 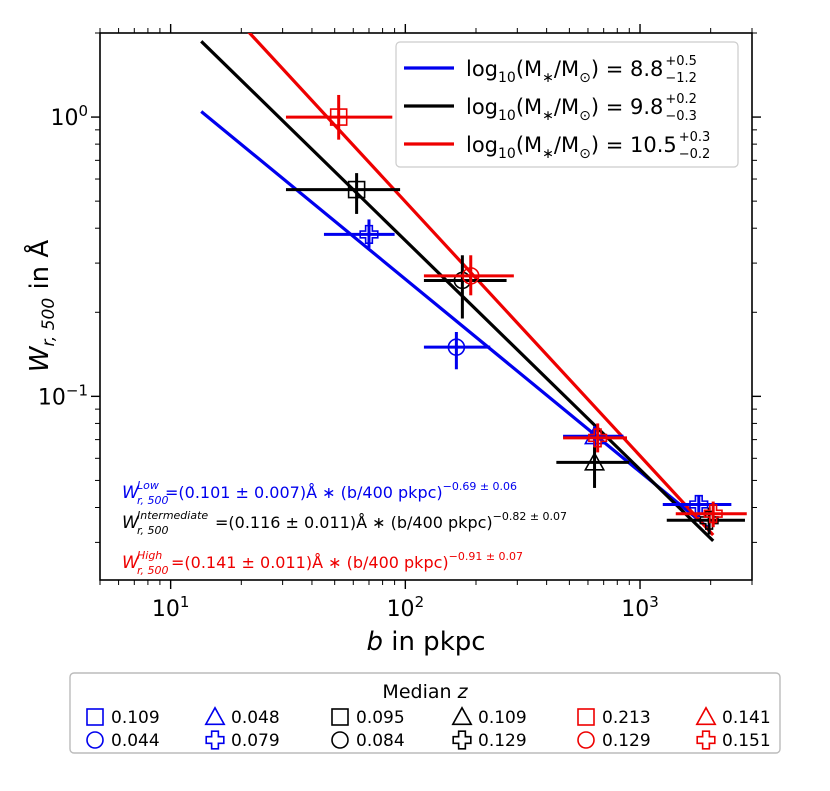 I want to click on z-legend-value: 0.213, so click(x=626, y=718).